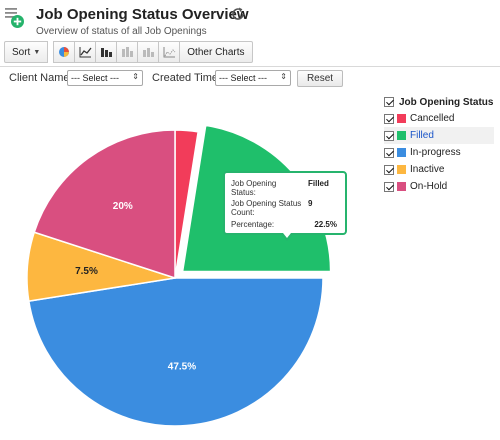  What do you see at coordinates (432, 118) in the screenshot?
I see `legend-label: Cancelled` at bounding box center [432, 118].